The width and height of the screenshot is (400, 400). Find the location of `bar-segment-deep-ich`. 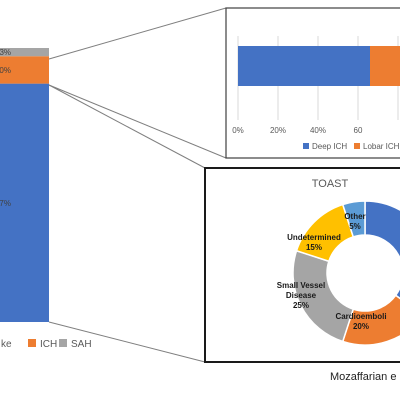

bar-segment-deep-ich is located at coordinates (304, 66).